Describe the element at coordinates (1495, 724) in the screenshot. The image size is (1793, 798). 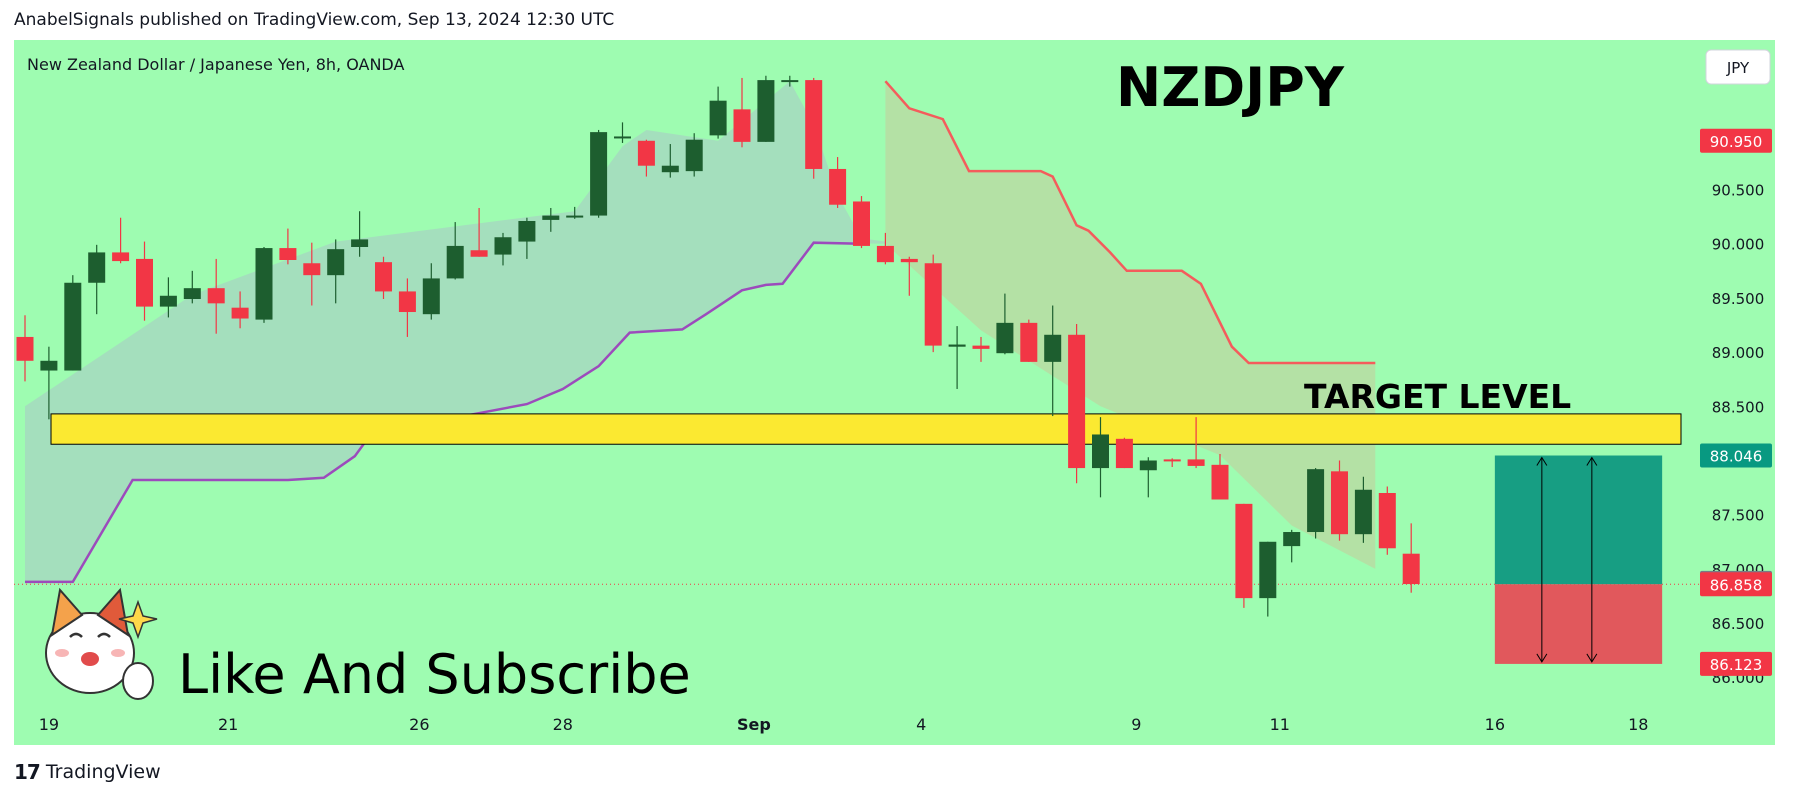
I see `x-tick-label: 16` at that location.